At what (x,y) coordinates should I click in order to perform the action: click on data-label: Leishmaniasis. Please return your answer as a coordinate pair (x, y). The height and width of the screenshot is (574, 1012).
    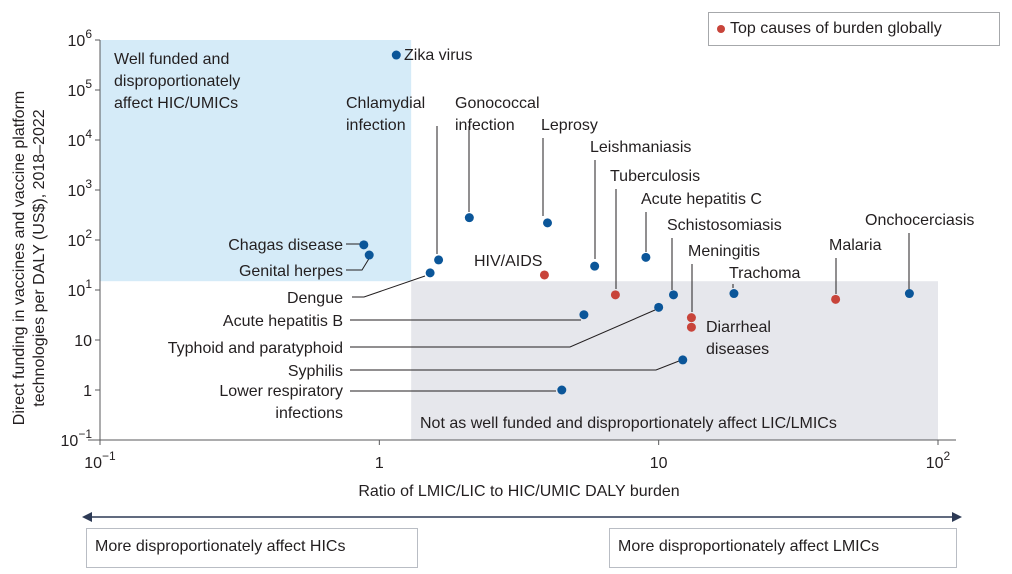
    Looking at the image, I should click on (640, 147).